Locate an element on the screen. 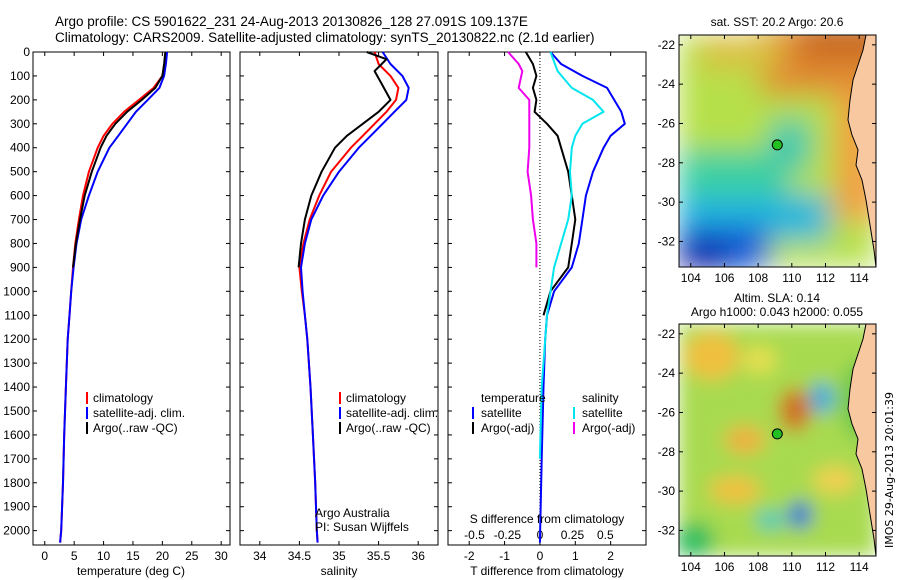 Image resolution: width=900 pixels, height=580 pixels. x-tick-label: 5 is located at coordinates (74, 556).